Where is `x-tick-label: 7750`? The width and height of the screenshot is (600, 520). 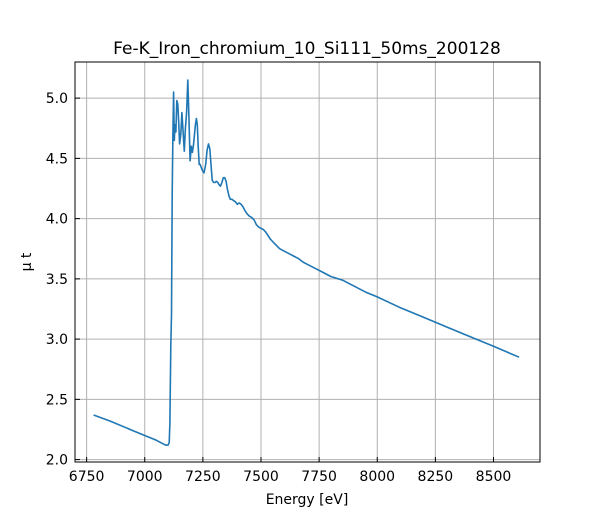 x-tick-label: 7750 is located at coordinates (319, 477).